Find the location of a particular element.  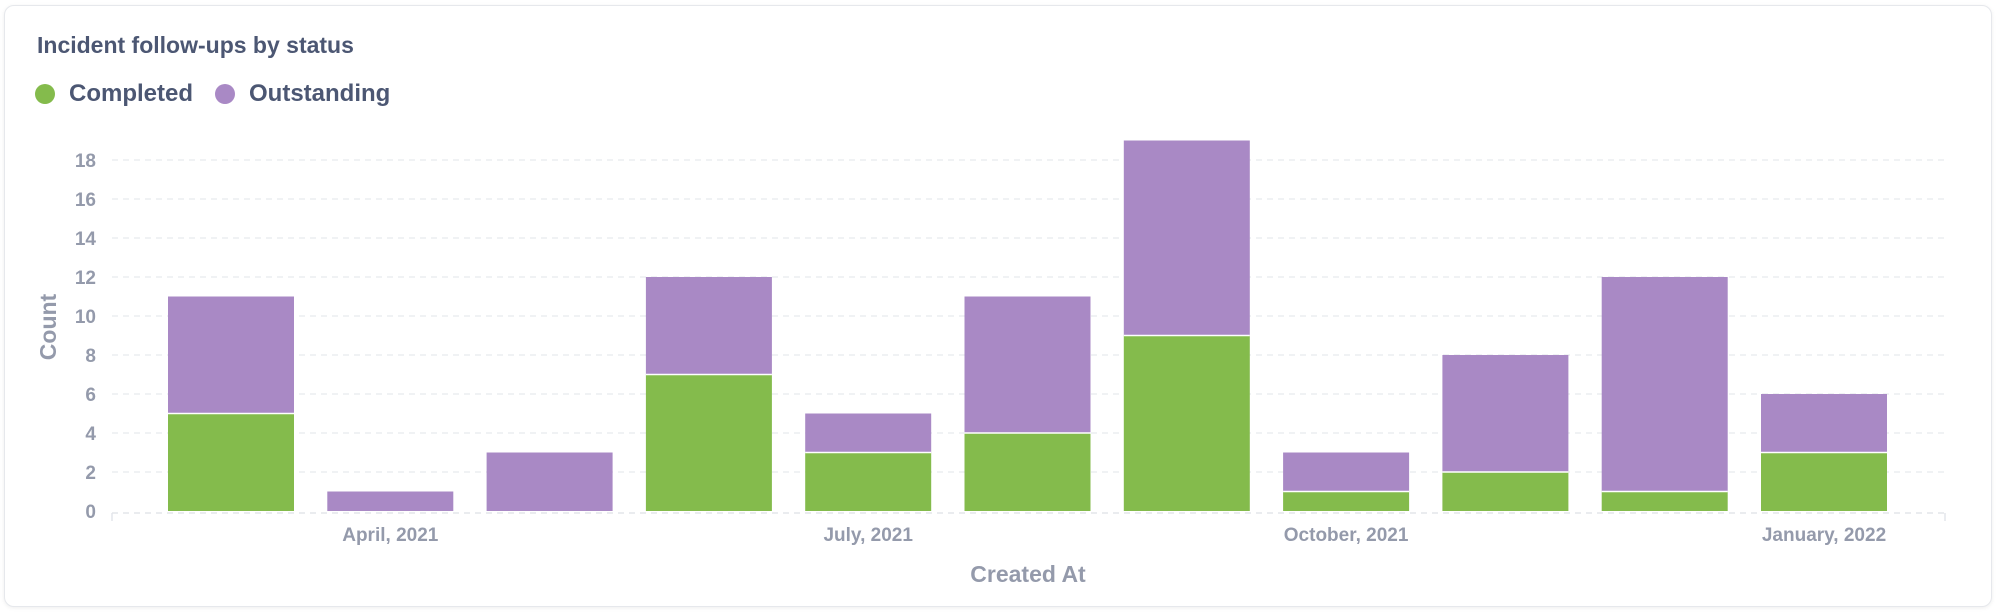

x-tick-label: January, 2022 is located at coordinates (1824, 535).